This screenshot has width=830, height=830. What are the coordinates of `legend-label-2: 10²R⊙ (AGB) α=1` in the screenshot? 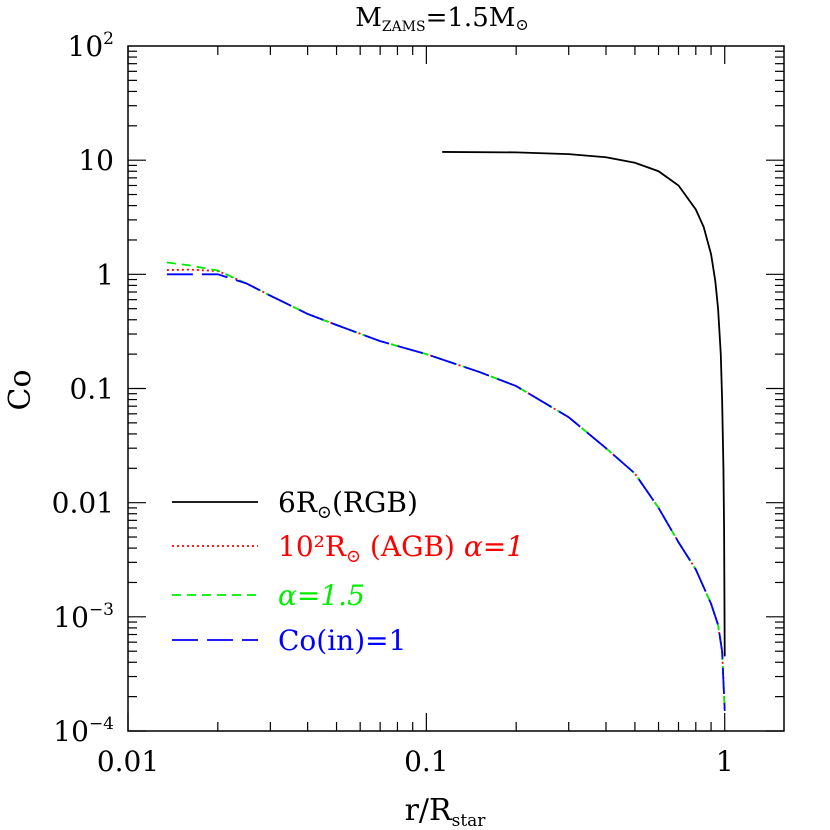 It's located at (401, 548).